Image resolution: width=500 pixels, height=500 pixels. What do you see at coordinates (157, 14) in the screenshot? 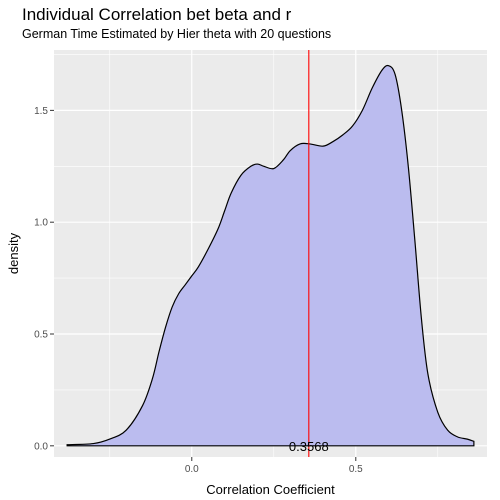
I see `chart-title: Individual Correlation bet beta and r` at bounding box center [157, 14].